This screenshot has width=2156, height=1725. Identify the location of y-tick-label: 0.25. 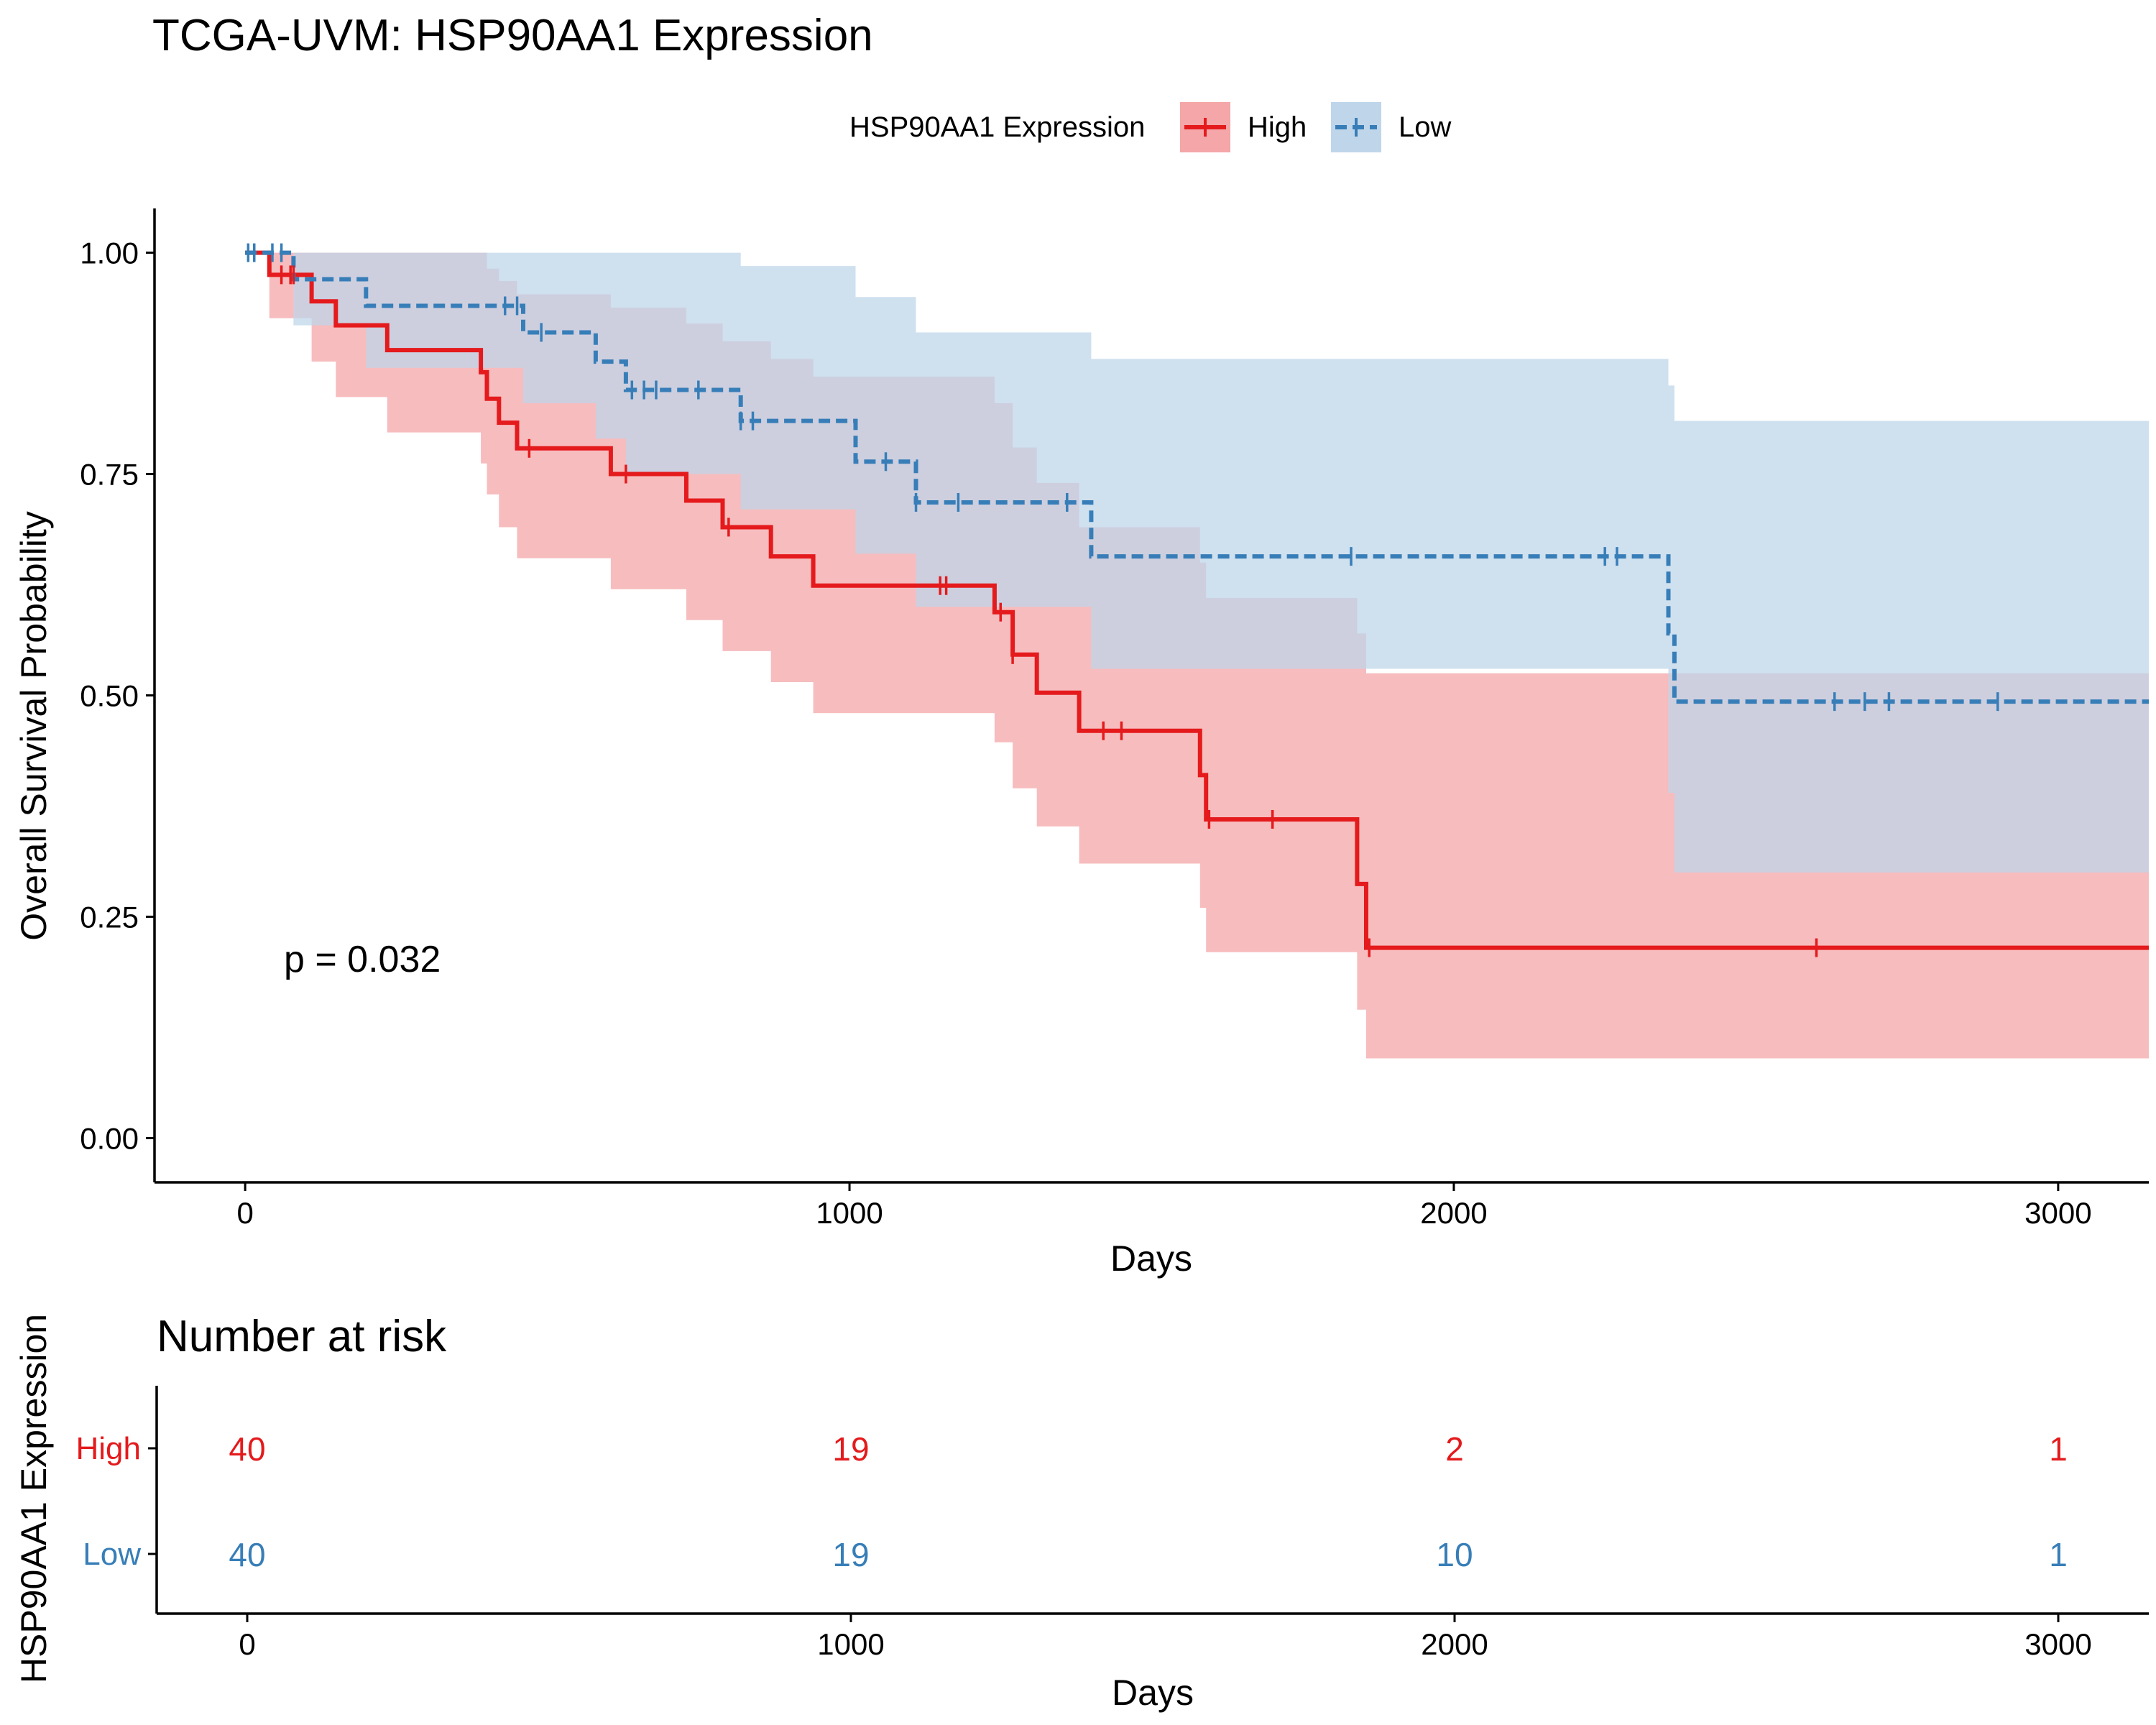
(109, 917).